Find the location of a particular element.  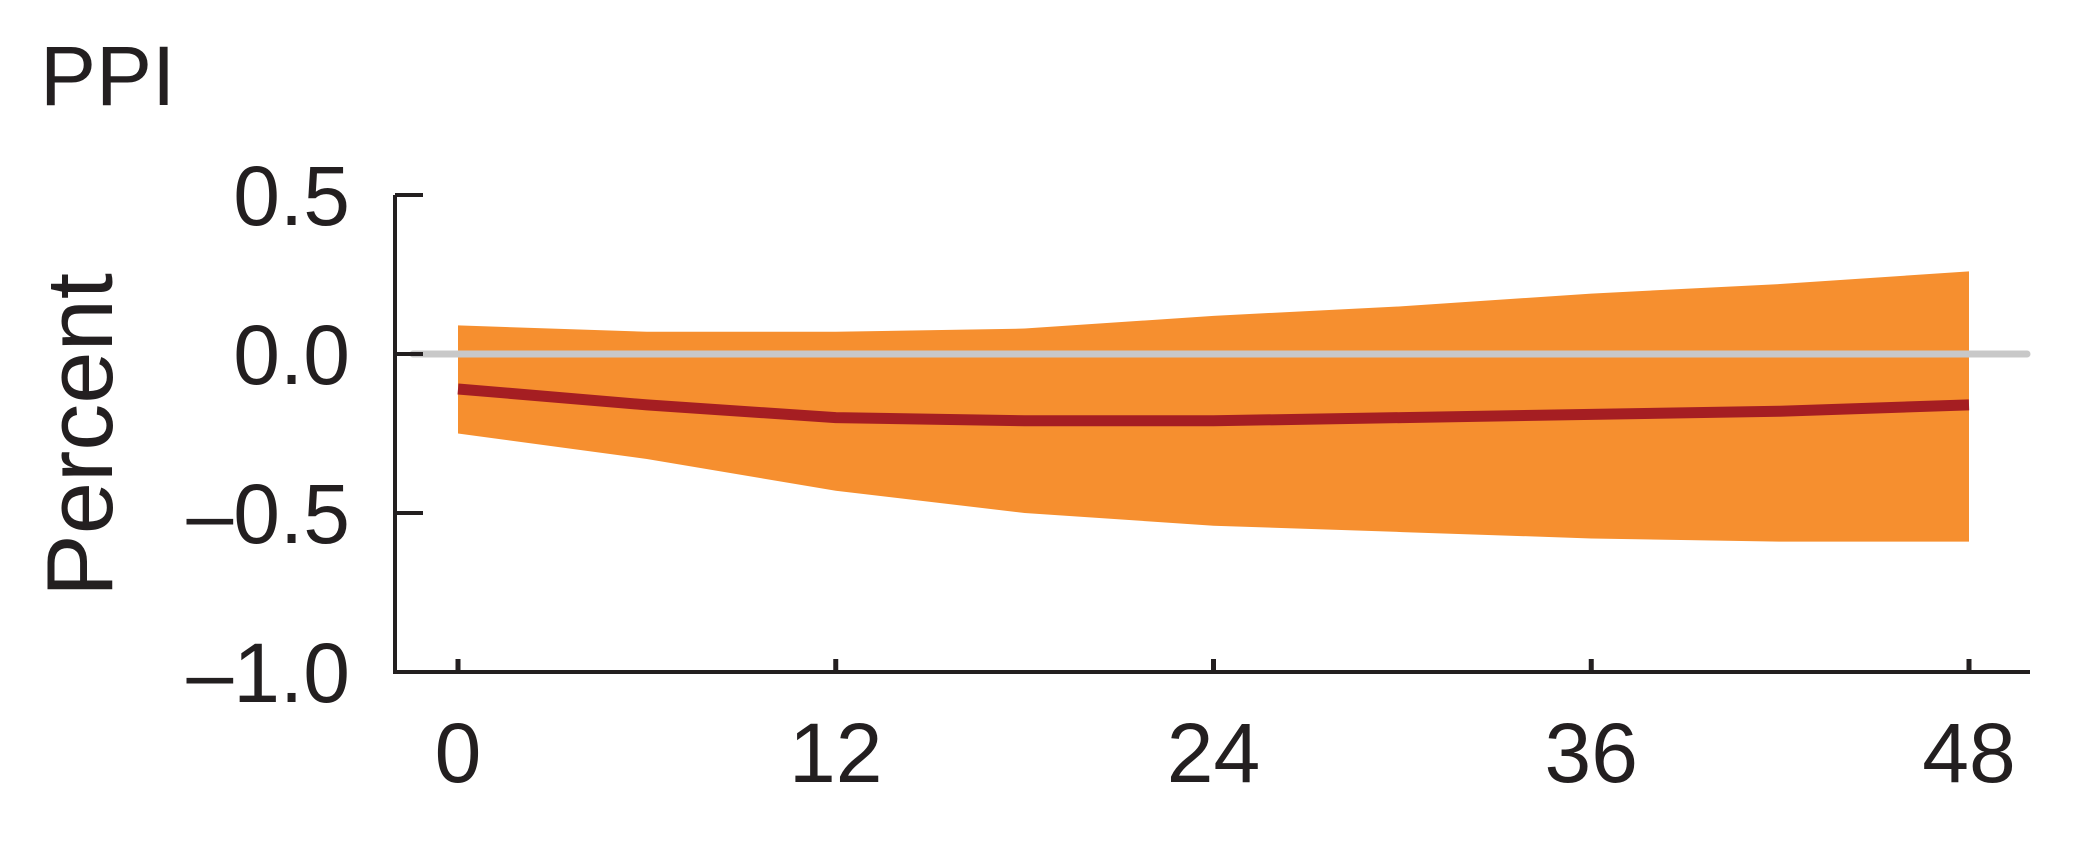

y-tick-label: 0.5 is located at coordinates (291, 196).